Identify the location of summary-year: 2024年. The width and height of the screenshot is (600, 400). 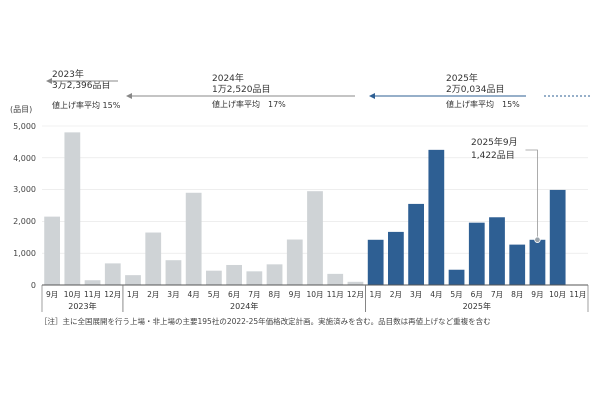
(228, 78).